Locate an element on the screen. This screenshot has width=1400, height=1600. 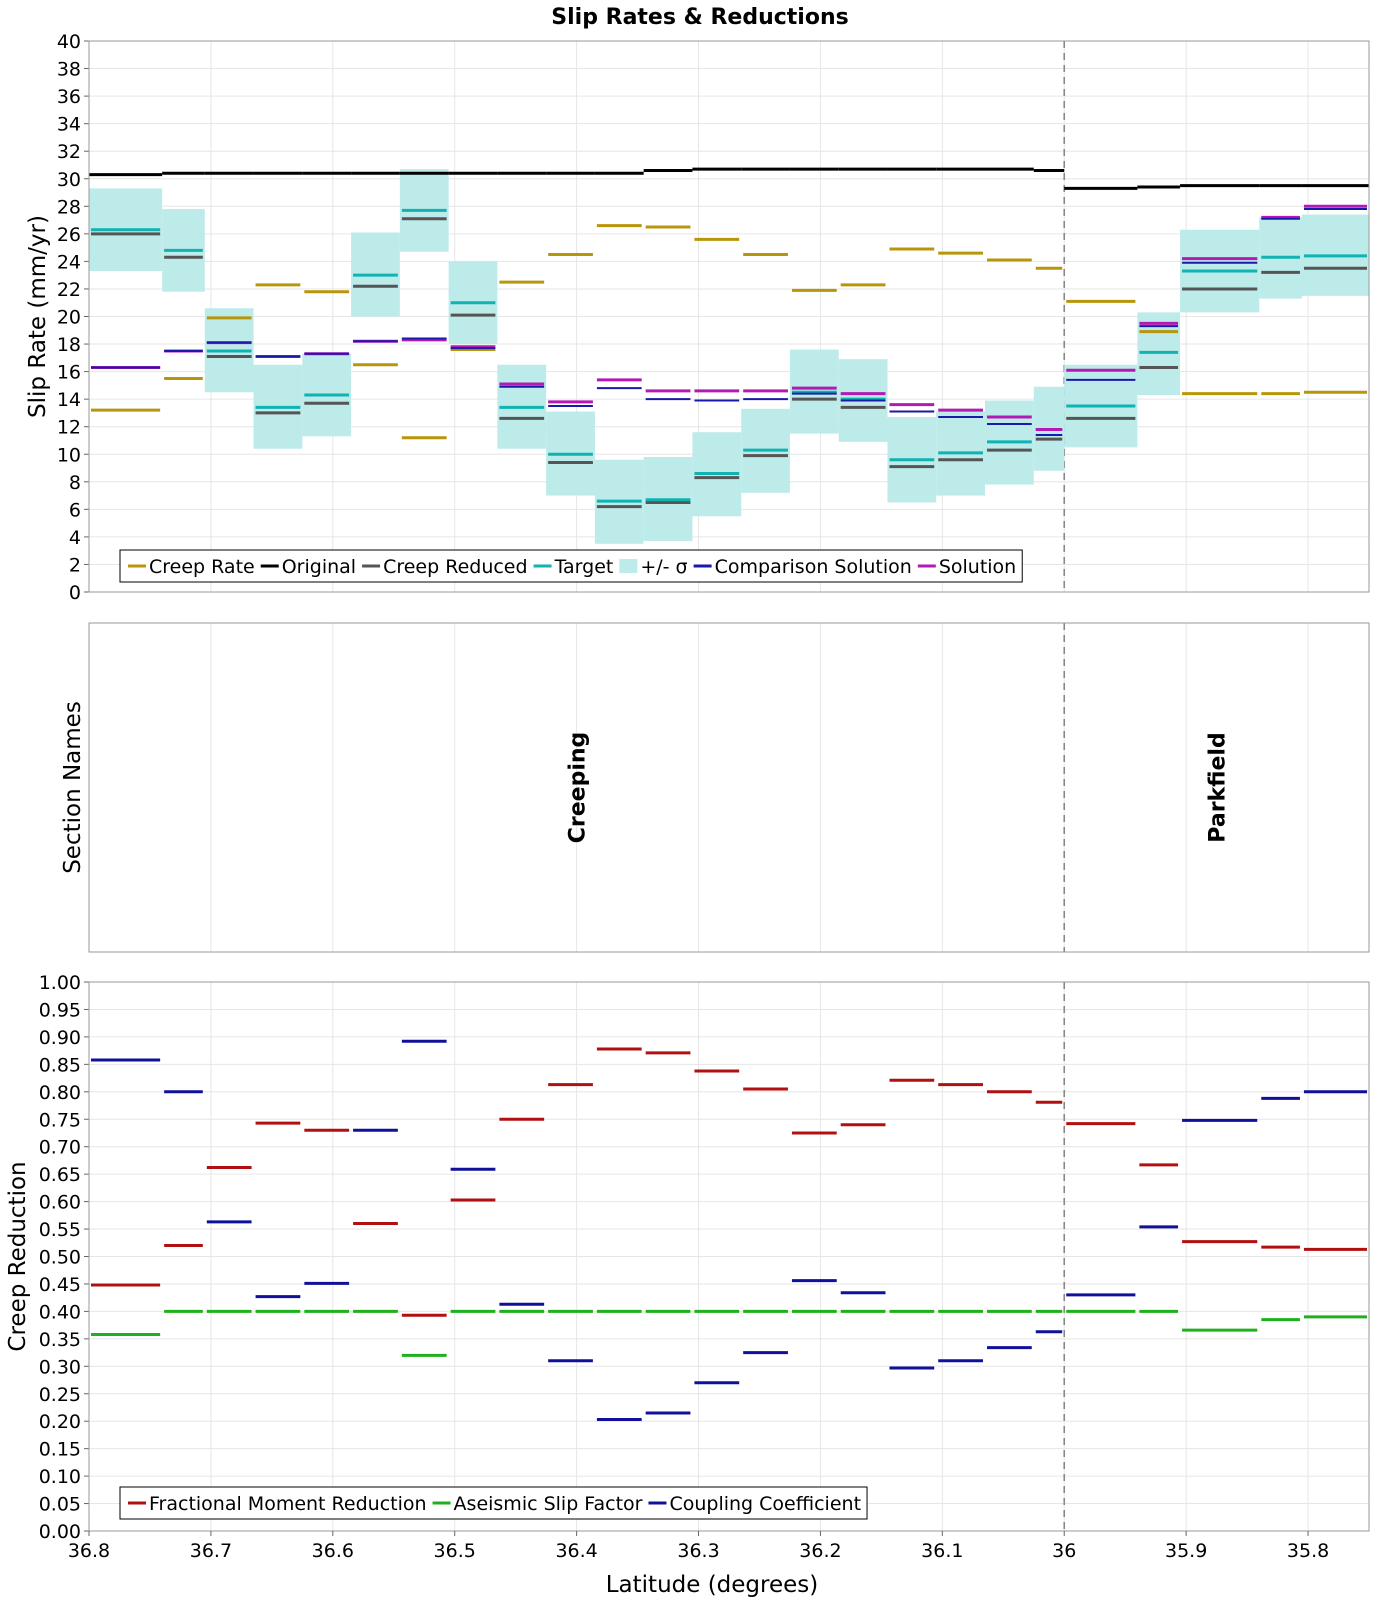
y-tick-label: 0.55 is located at coordinates (60, 1230).